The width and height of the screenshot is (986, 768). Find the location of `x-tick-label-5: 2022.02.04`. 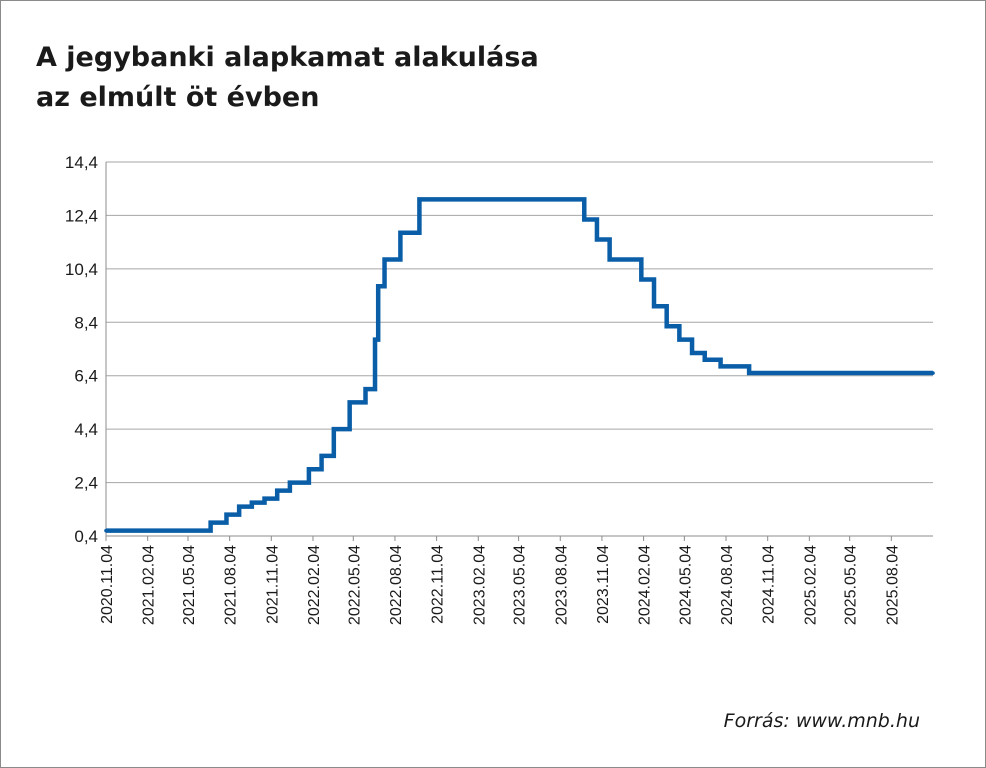

x-tick-label-5: 2022.02.04 is located at coordinates (314, 585).